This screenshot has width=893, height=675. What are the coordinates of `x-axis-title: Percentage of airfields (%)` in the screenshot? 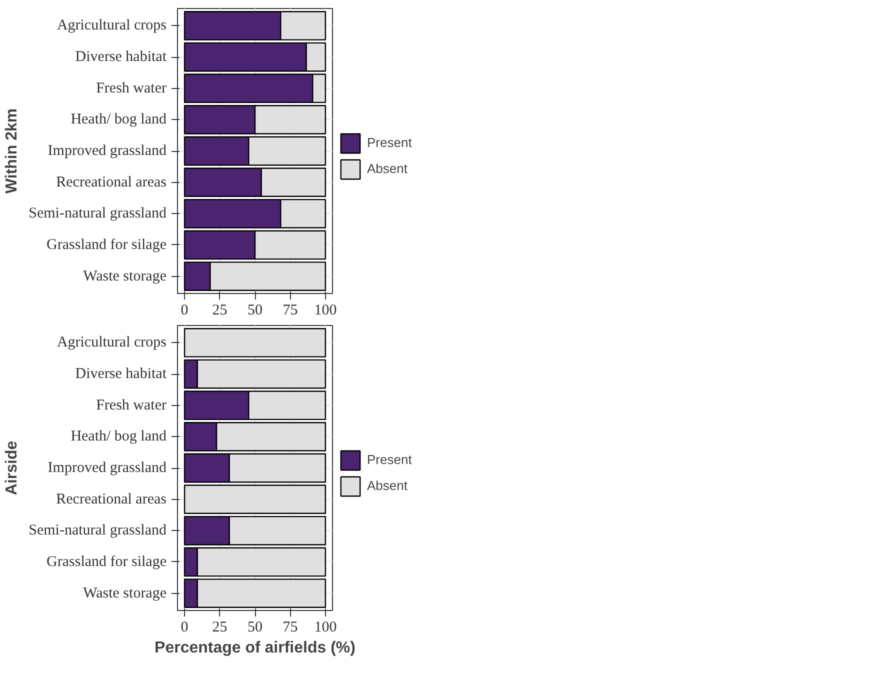 It's located at (255, 648).